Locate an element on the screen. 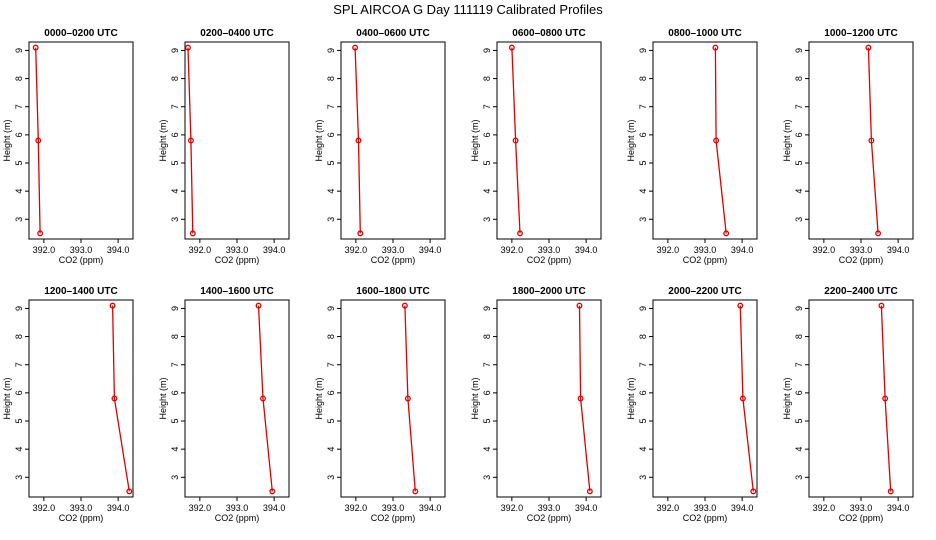 Image resolution: width=936 pixels, height=540 pixels. panel-title: 0600–0800 UTC is located at coordinates (548, 33).